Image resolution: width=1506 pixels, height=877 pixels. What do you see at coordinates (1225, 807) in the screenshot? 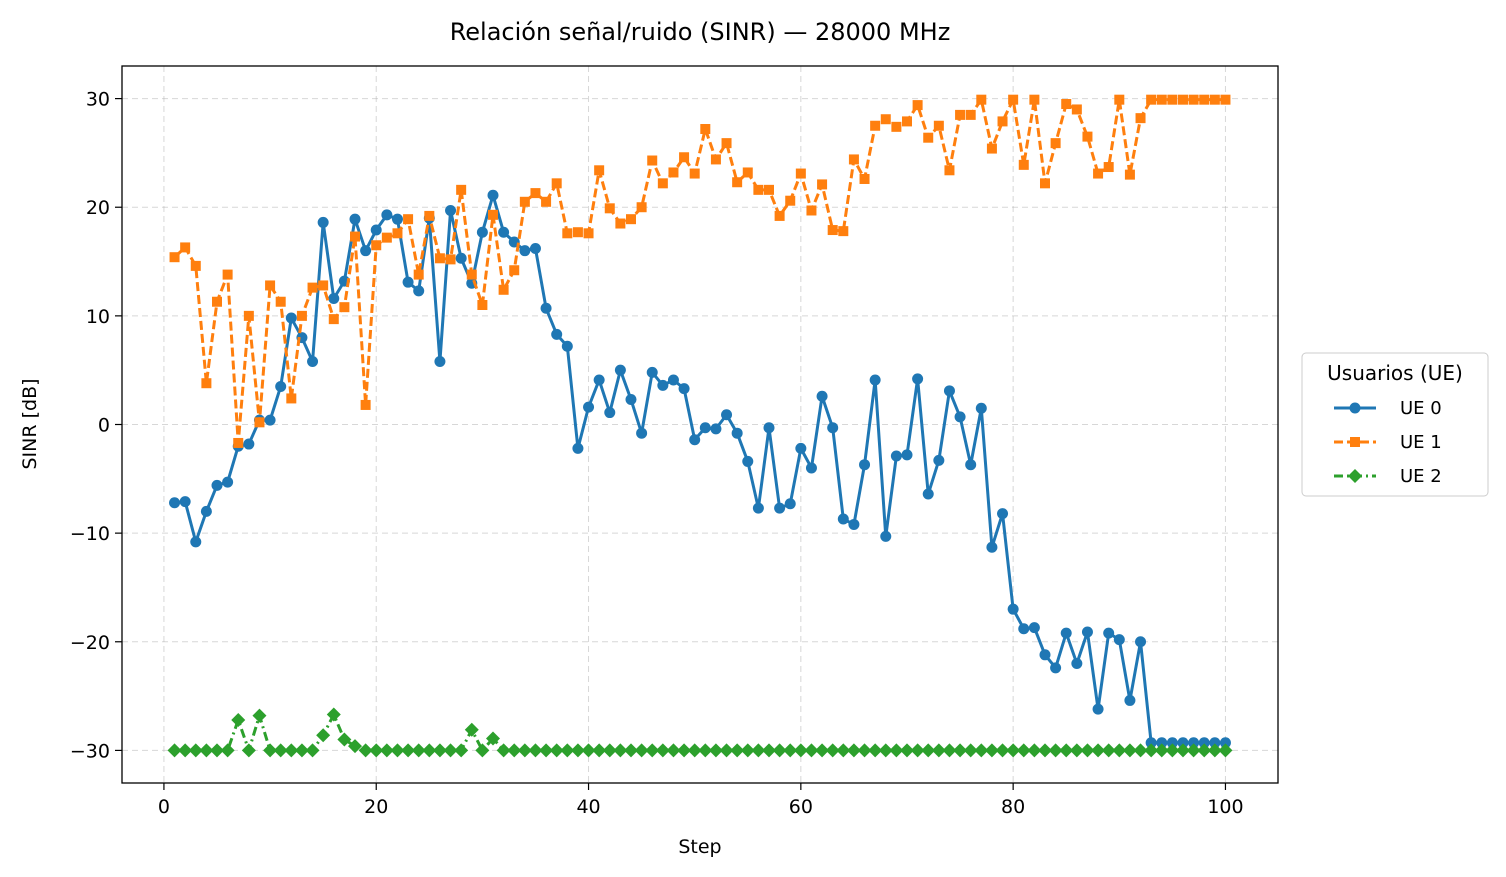
I see `x-tick-label: 100` at bounding box center [1225, 807].